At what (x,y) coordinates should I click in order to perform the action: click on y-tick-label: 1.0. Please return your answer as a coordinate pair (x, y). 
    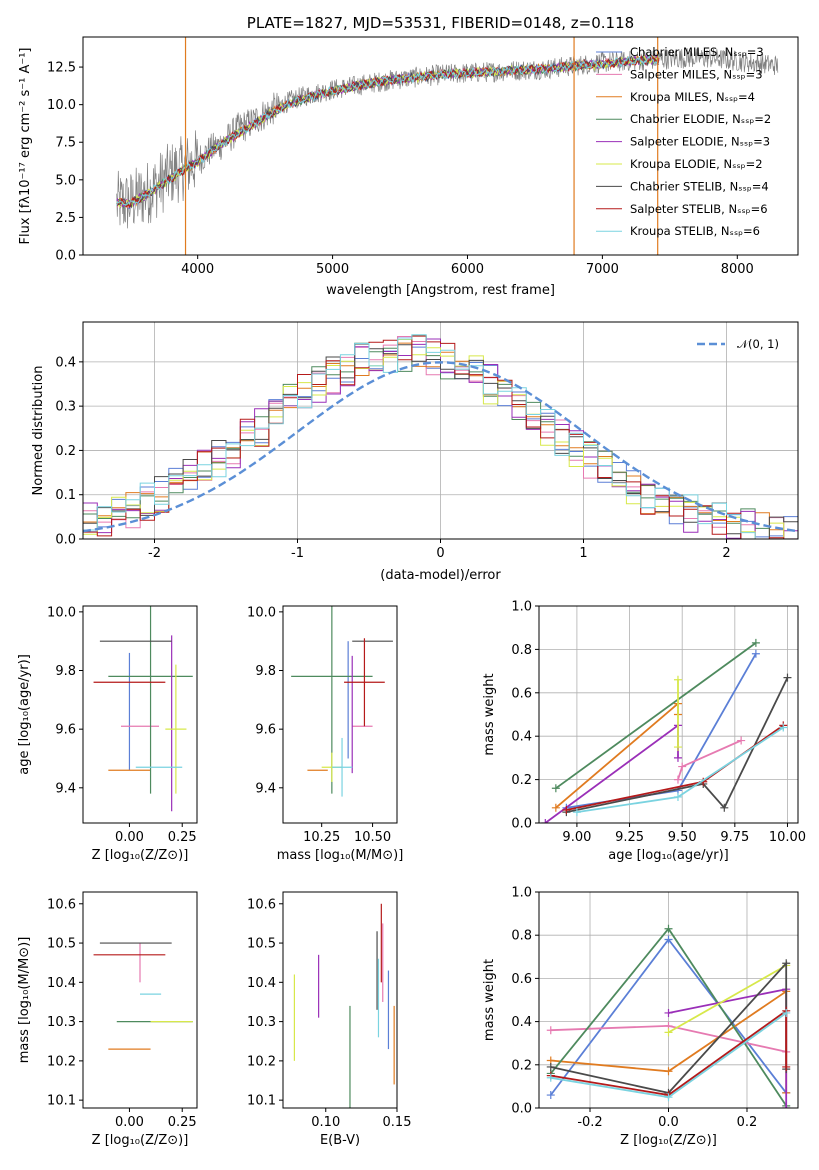
    Looking at the image, I should click on (521, 607).